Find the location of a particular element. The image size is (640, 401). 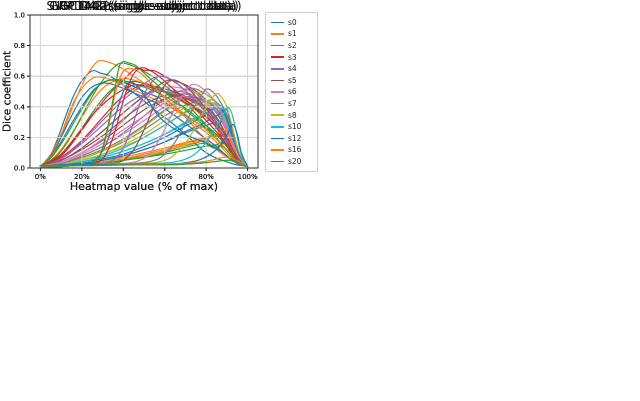

chart-title-svm: SVM linear(single-subject data) is located at coordinates (144, 6).